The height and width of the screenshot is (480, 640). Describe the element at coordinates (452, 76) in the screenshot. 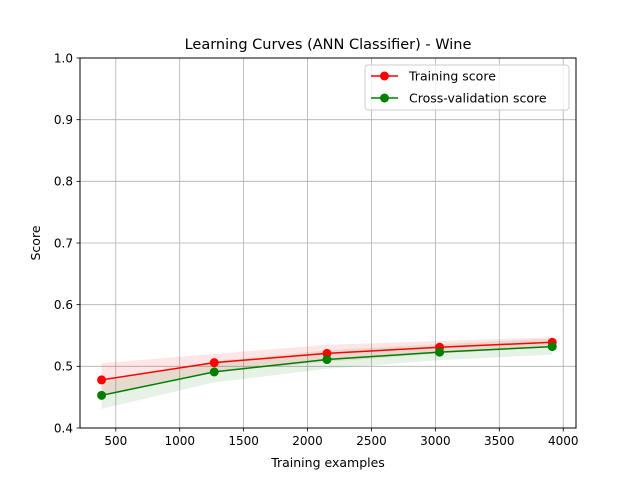

I see `legend-label-training-score: Training score` at that location.